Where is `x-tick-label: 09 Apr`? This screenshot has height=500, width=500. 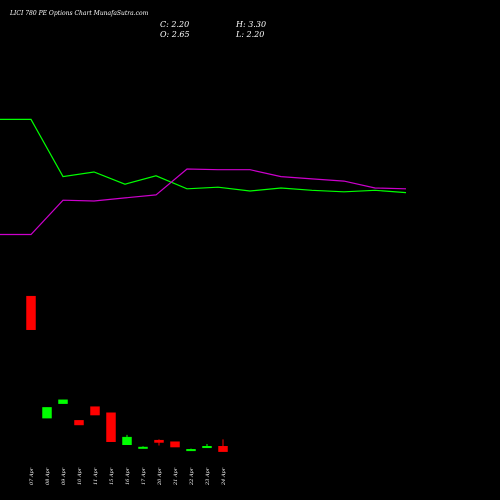 x-tick-label: 09 Apr is located at coordinates (64, 476).